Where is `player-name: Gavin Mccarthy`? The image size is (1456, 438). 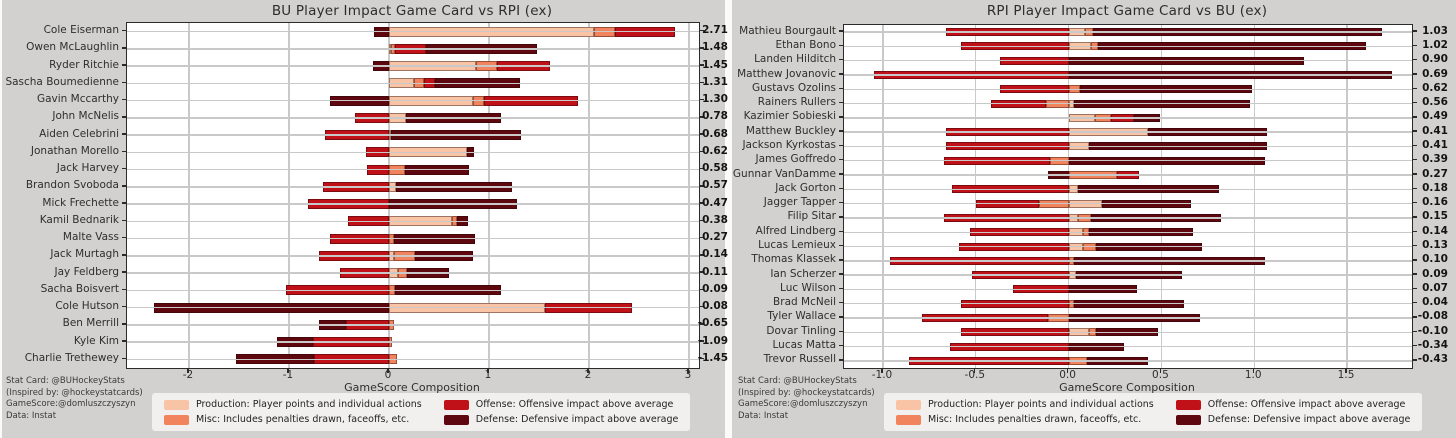 player-name: Gavin Mccarthy is located at coordinates (77, 99).